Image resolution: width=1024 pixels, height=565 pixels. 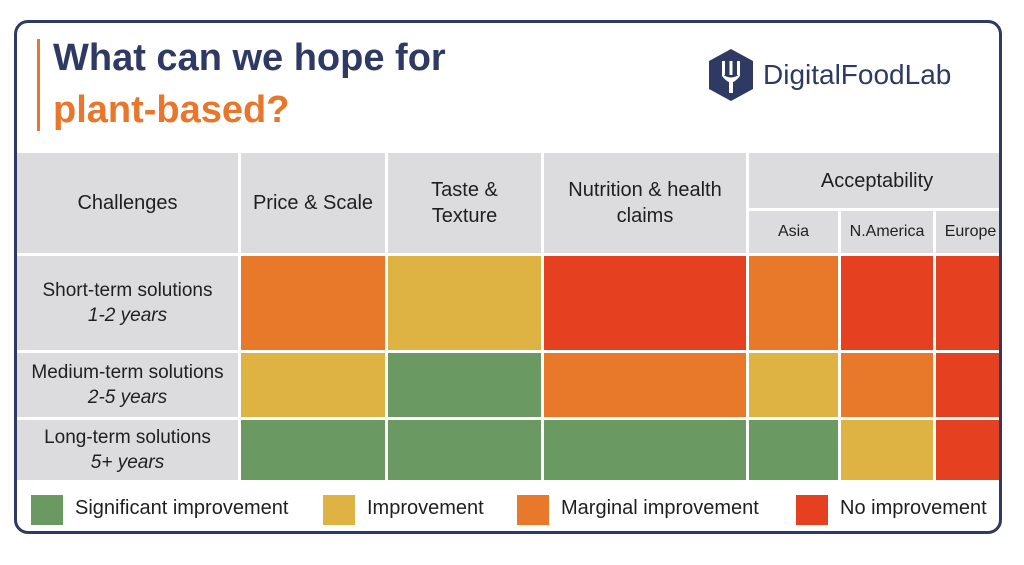 I want to click on title-accent-bar, so click(x=38, y=85).